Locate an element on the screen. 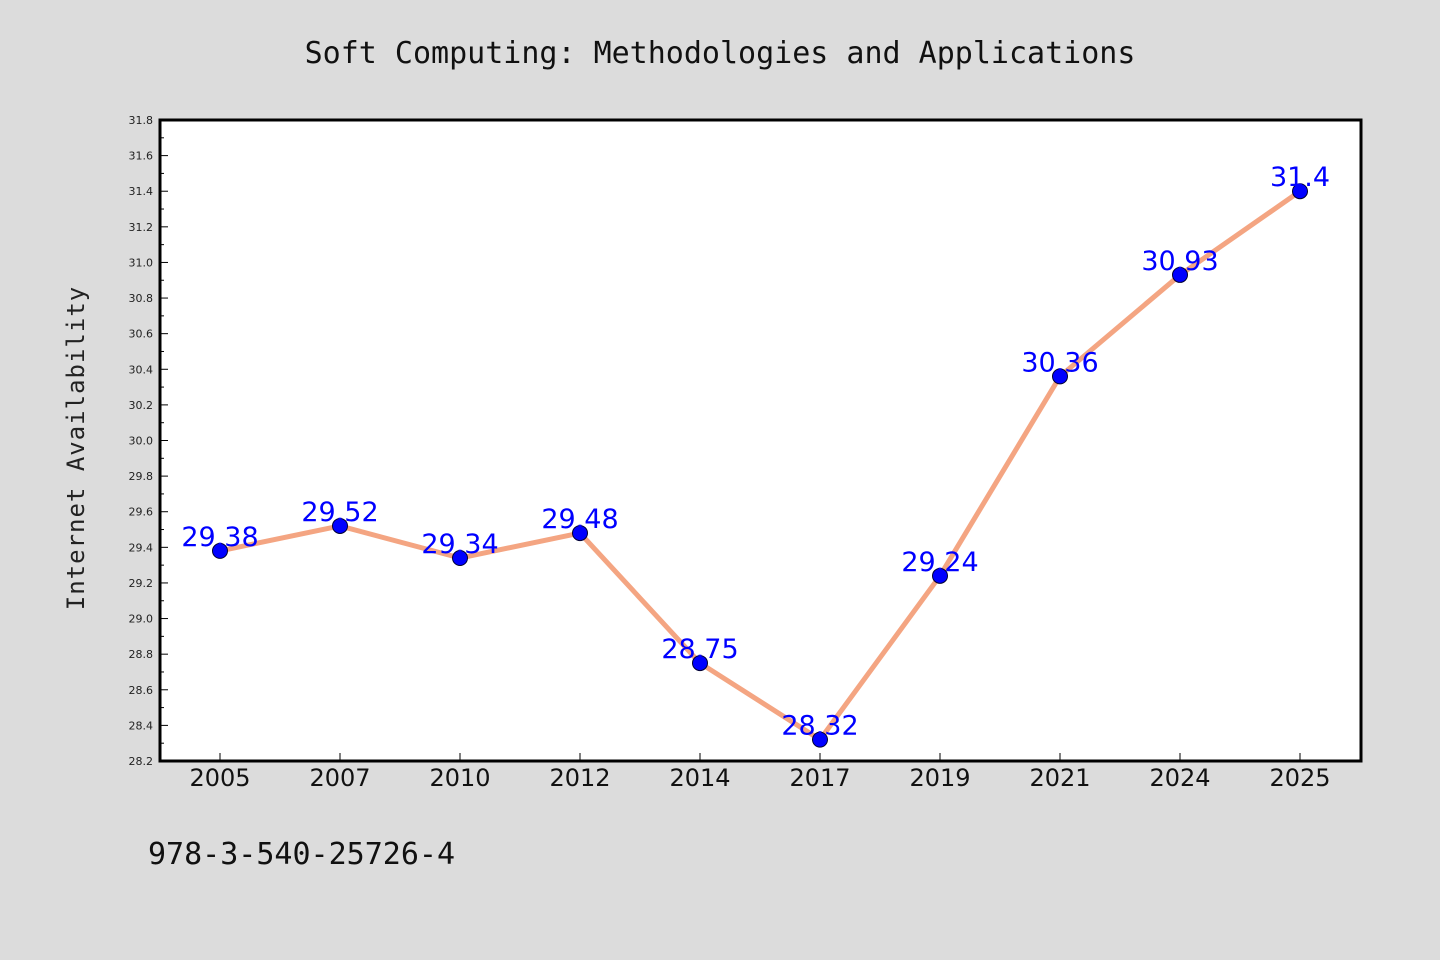 The height and width of the screenshot is (960, 1440). y-tick-label: 28.2 is located at coordinates (141, 761).